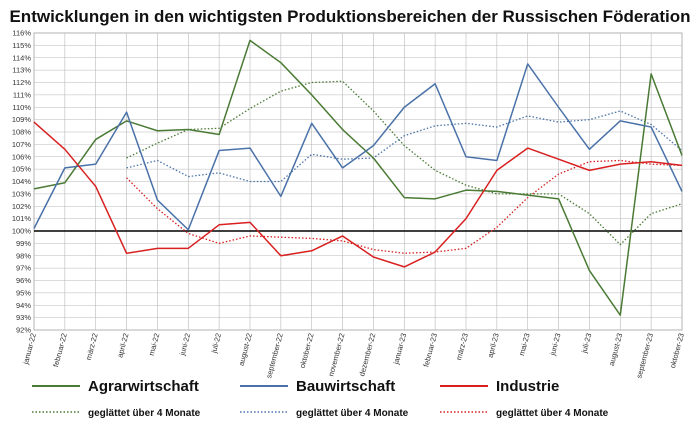  What do you see at coordinates (22, 132) in the screenshot?
I see `y-tick-label: 108%` at bounding box center [22, 132].